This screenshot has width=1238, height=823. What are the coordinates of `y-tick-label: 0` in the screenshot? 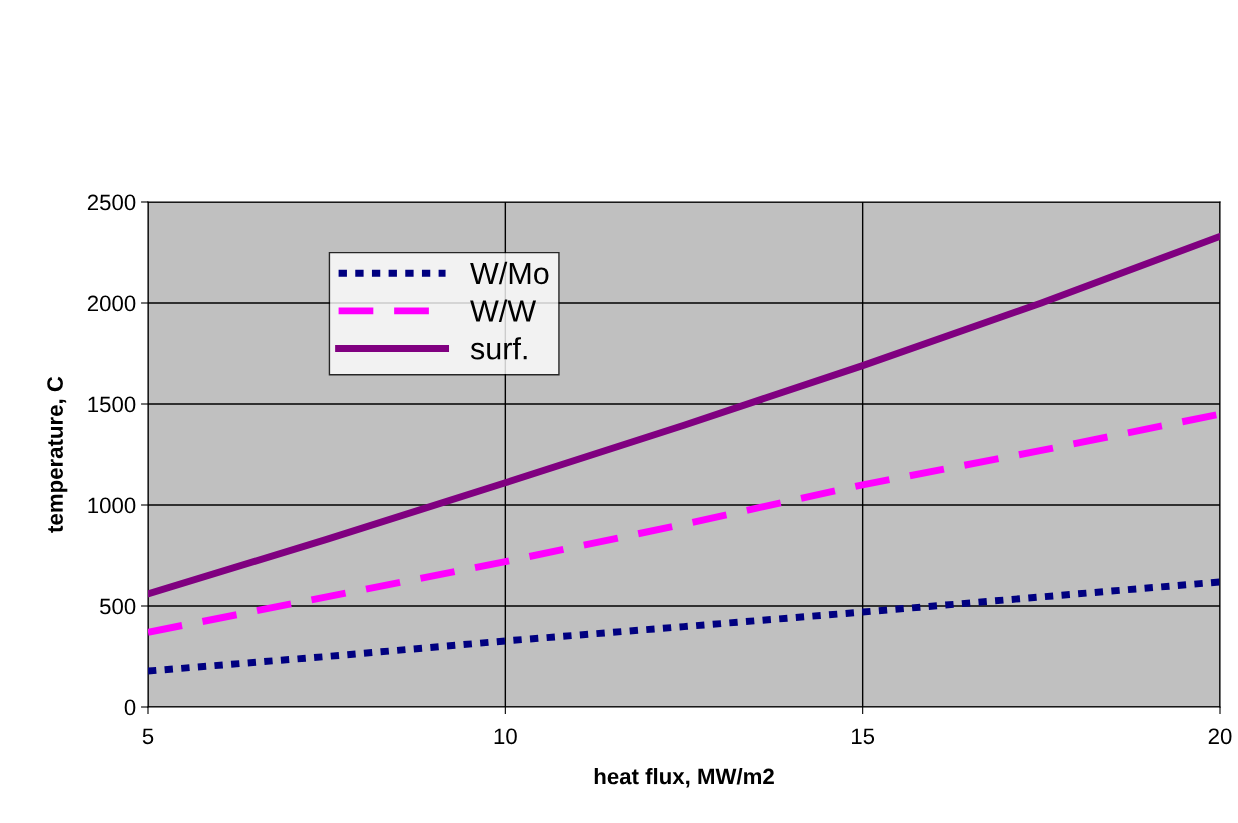 It's located at (130, 707).